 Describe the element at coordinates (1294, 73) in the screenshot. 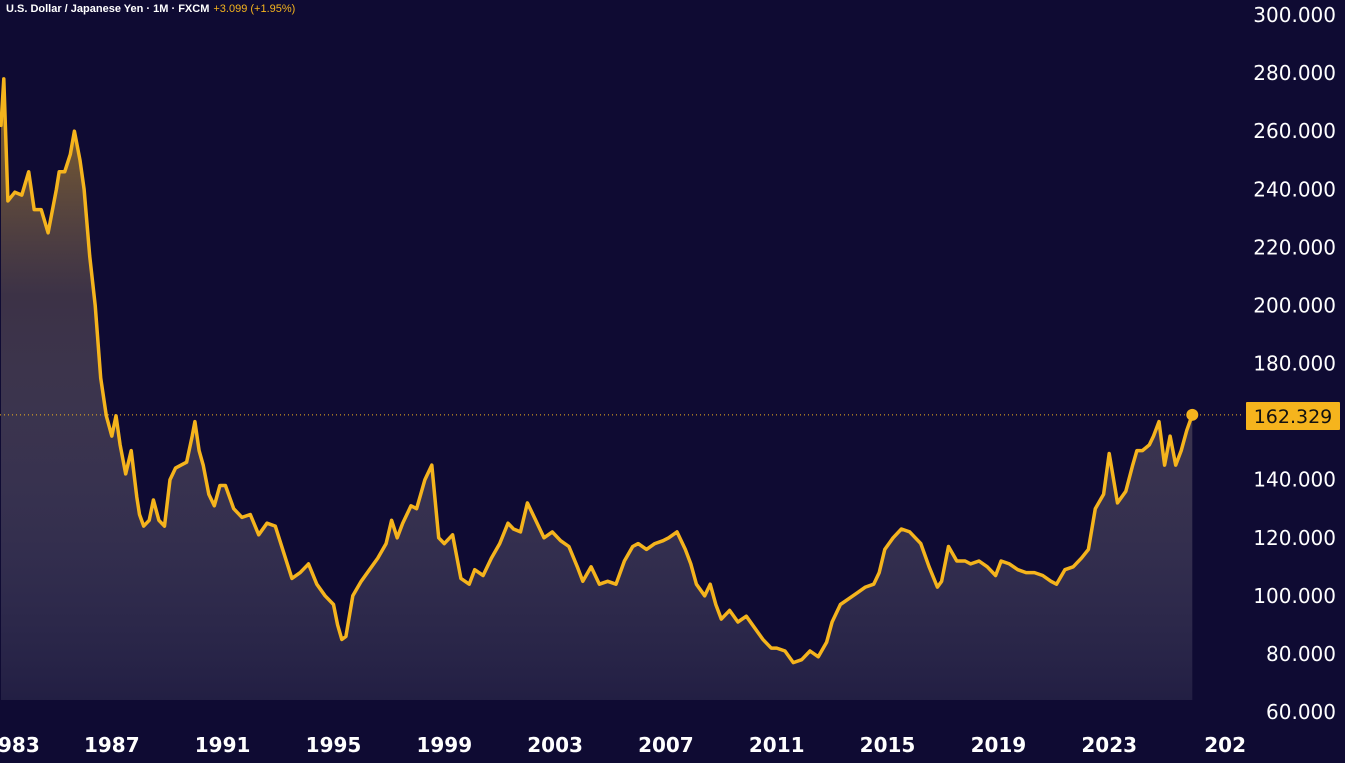

I see `y-tick-label: 280.000` at that location.